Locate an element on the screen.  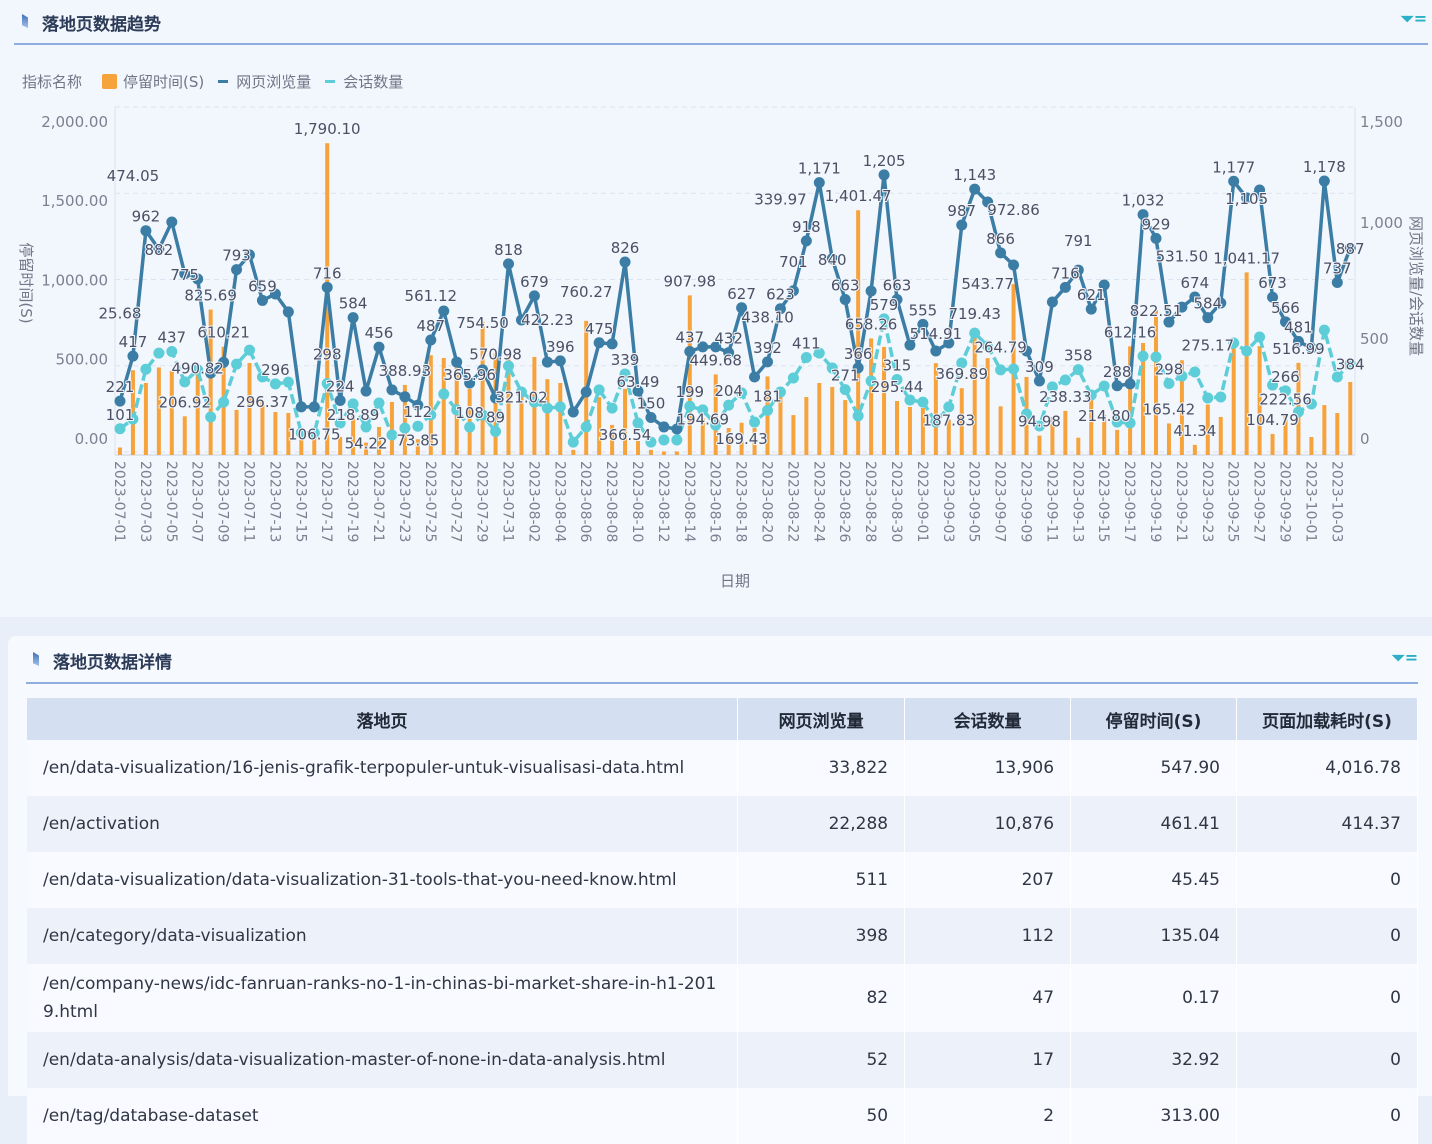
data-label: 366 is located at coordinates (858, 354).